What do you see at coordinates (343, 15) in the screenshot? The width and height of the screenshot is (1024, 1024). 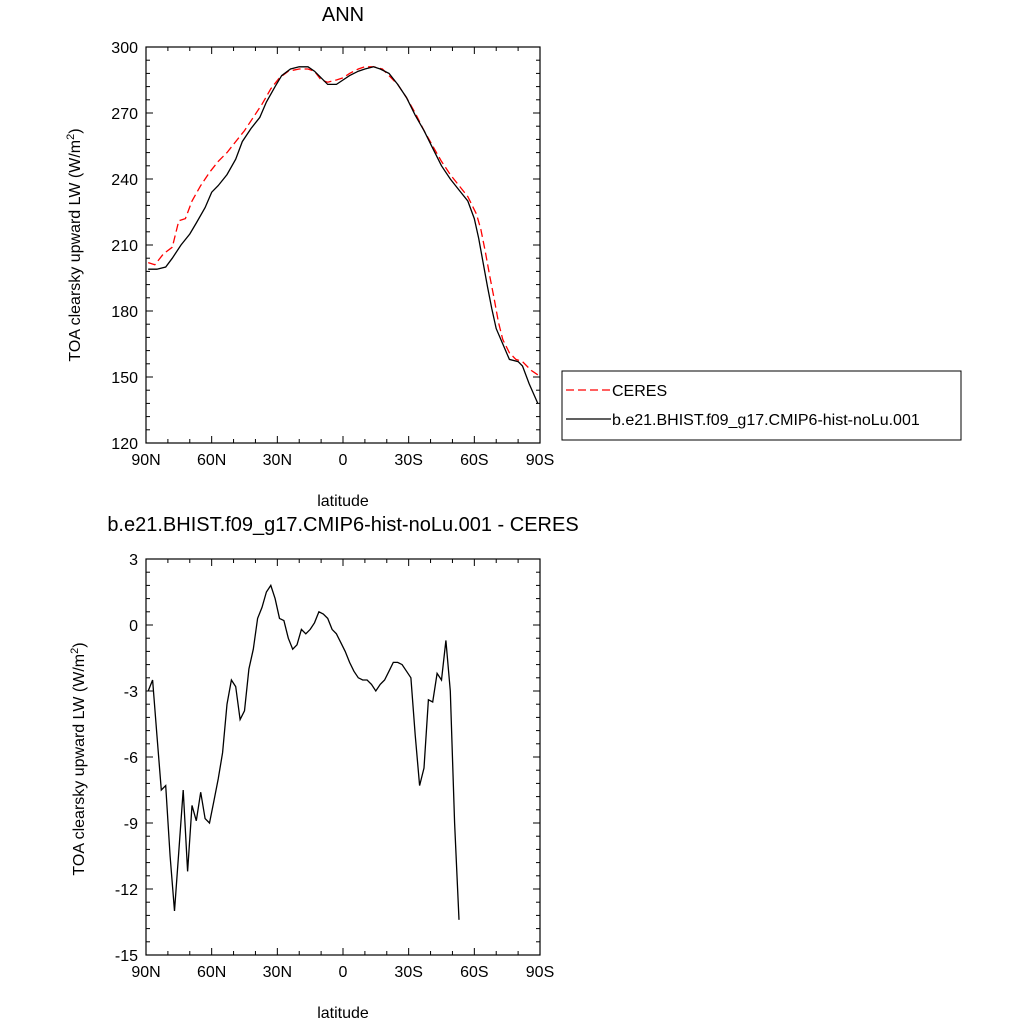 I see `chart-title: ANN` at bounding box center [343, 15].